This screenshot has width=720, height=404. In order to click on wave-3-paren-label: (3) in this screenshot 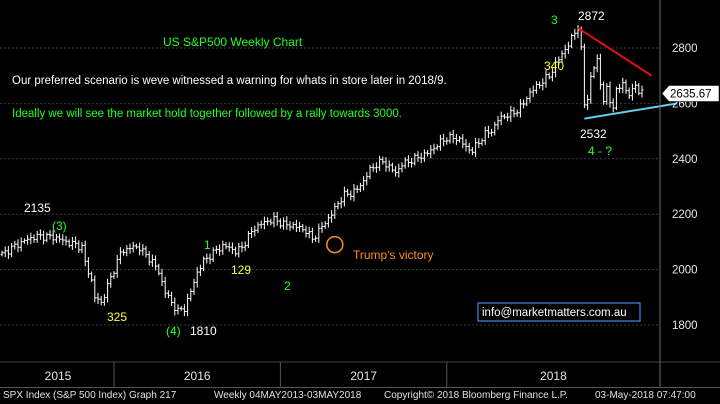, I will do `click(59, 226)`.